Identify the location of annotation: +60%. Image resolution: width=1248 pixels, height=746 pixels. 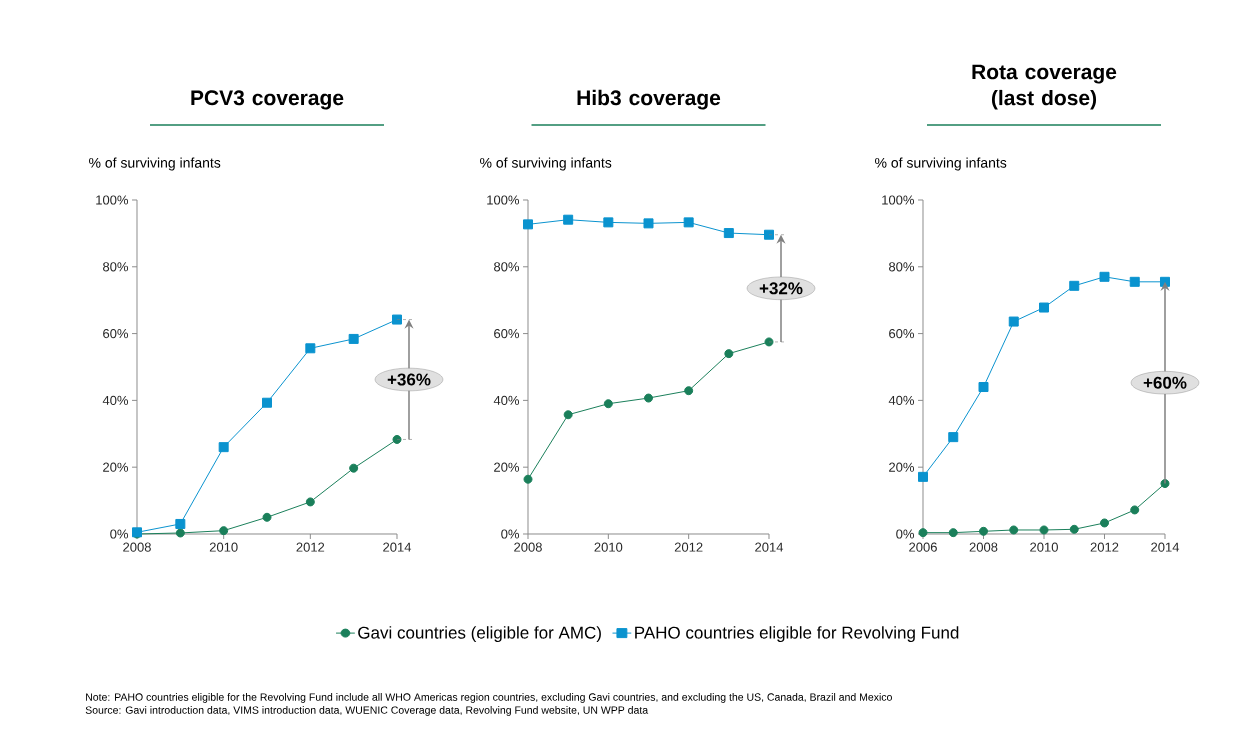
(1165, 382).